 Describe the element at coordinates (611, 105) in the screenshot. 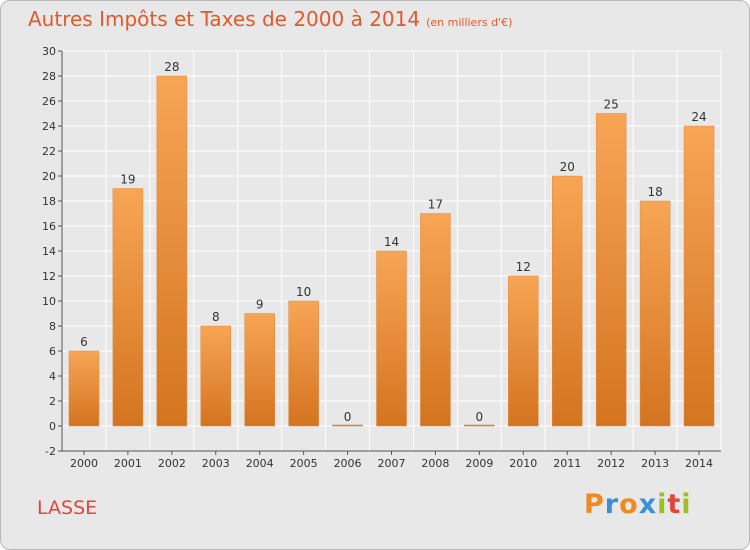

I see `data-label-2012: 25` at that location.